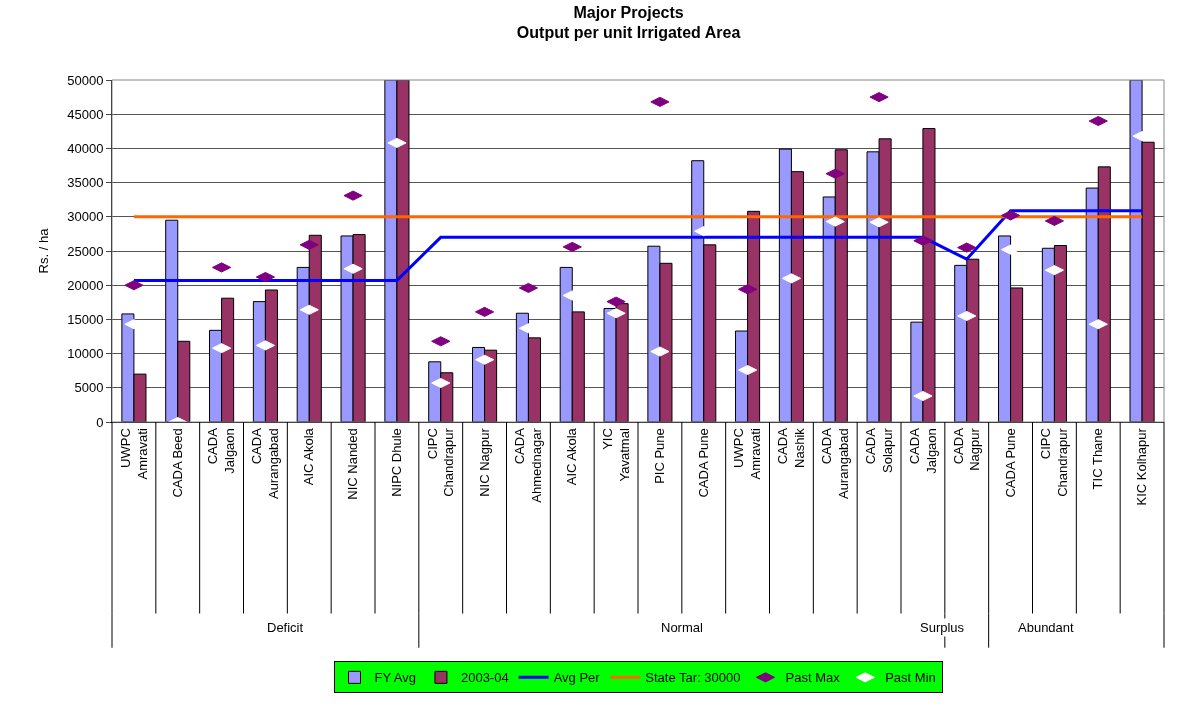  Describe the element at coordinates (942, 627) in the screenshot. I see `text: Surplus` at that location.